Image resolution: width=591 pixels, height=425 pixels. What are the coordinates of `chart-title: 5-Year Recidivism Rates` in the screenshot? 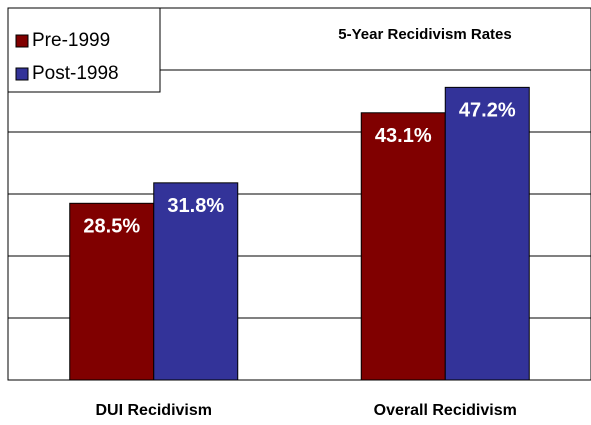 It's located at (424, 34).